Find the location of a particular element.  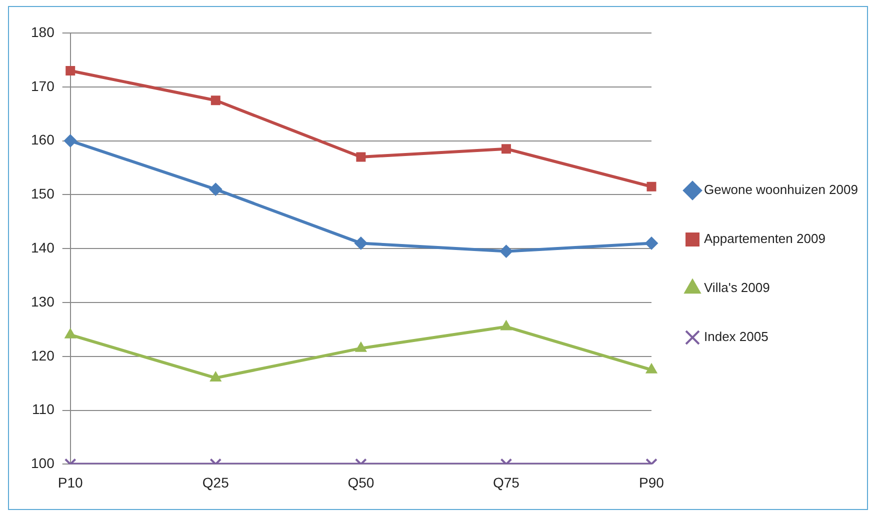

y-tick-label: 130 is located at coordinates (43, 301).